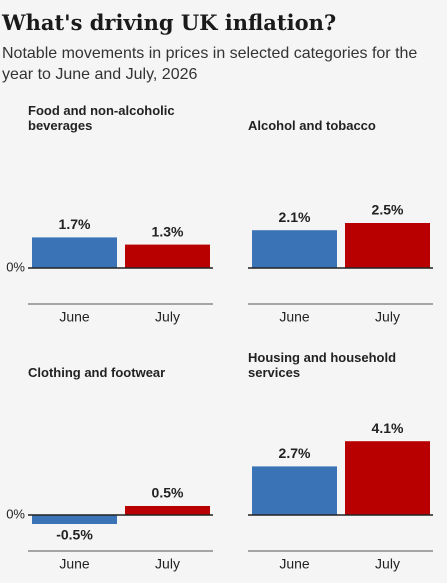 The height and width of the screenshot is (583, 447). What do you see at coordinates (295, 453) in the screenshot?
I see `value-label: 2.7%` at bounding box center [295, 453].